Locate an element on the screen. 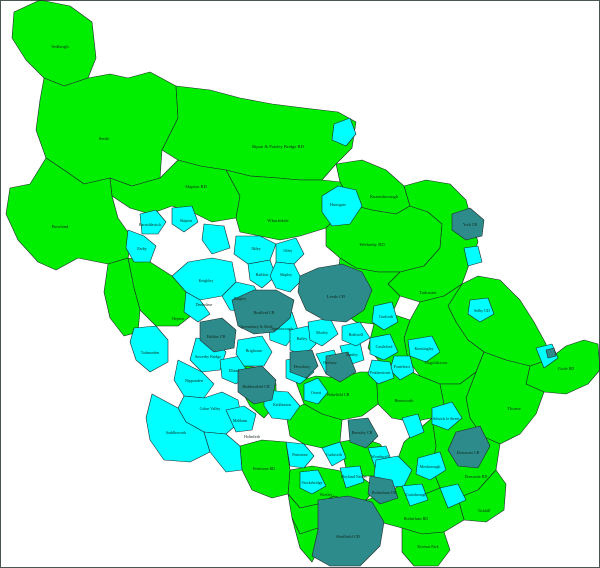  label-hepton: Hepton is located at coordinates (178, 318).